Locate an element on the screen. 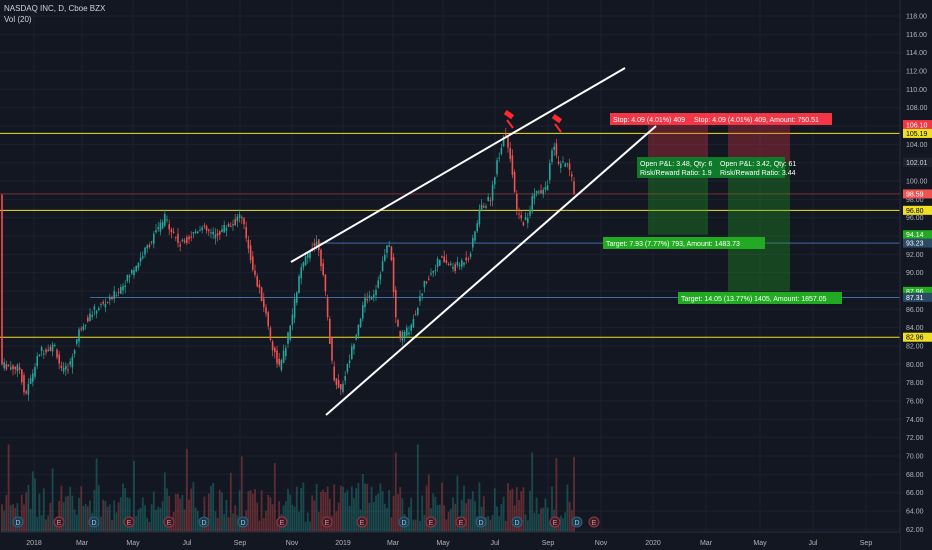  volume-indicator-label: Vol (20) is located at coordinates (18, 19).